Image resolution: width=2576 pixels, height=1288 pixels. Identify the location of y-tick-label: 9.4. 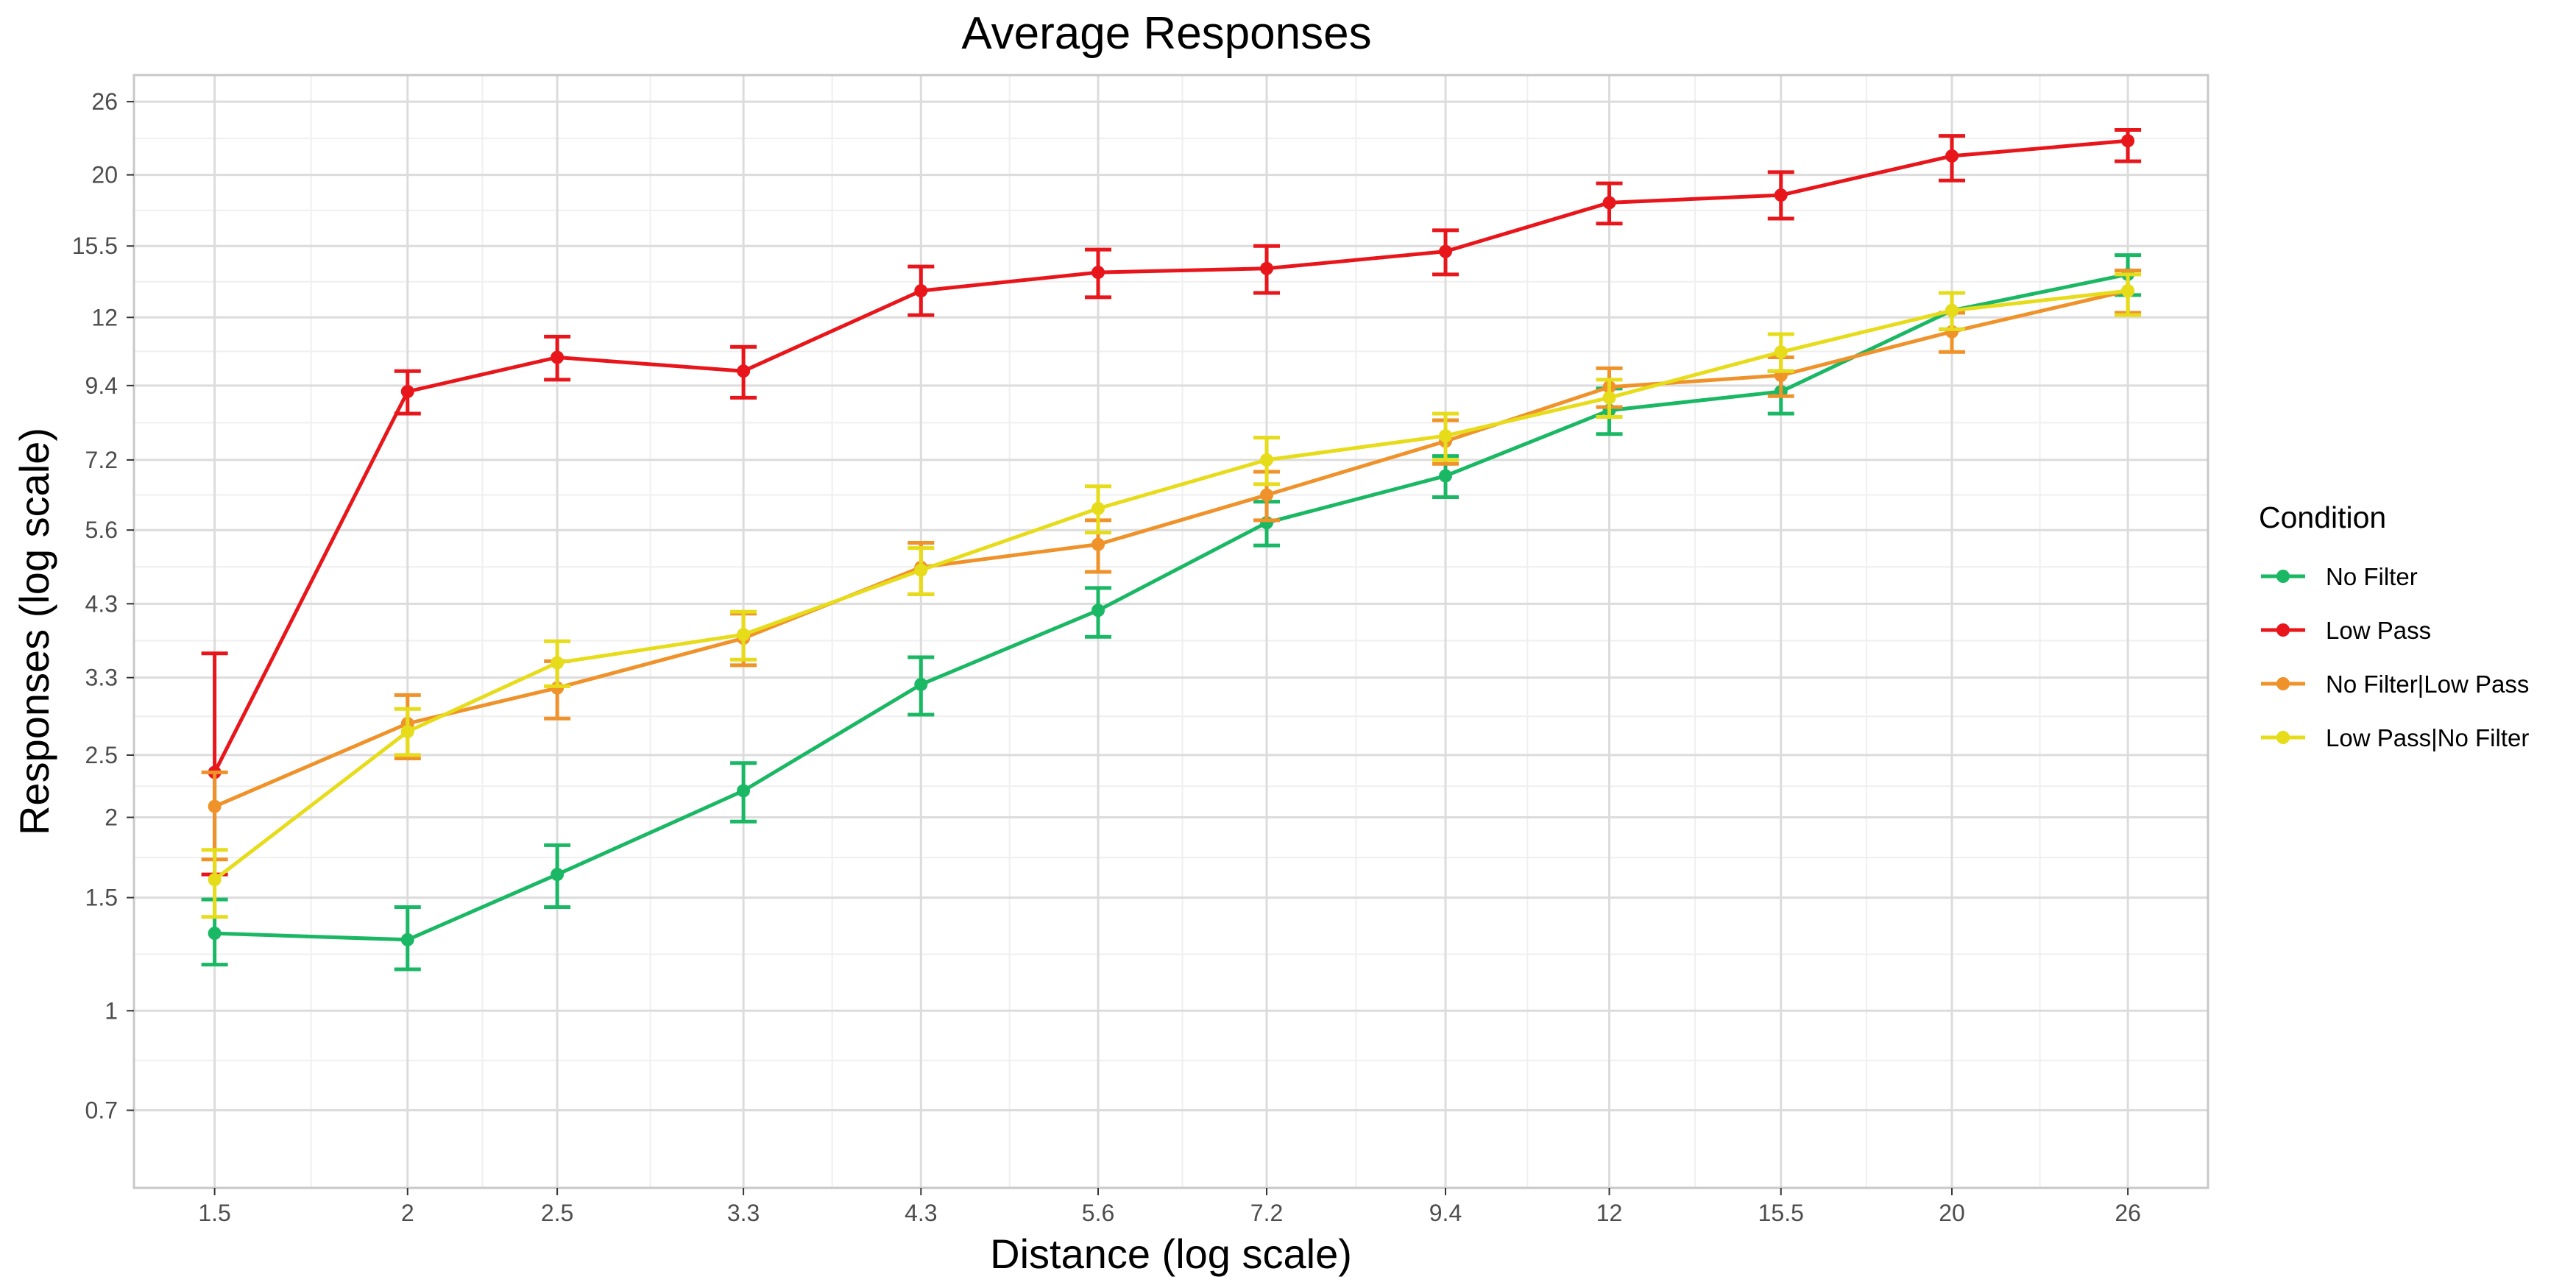
(102, 385).